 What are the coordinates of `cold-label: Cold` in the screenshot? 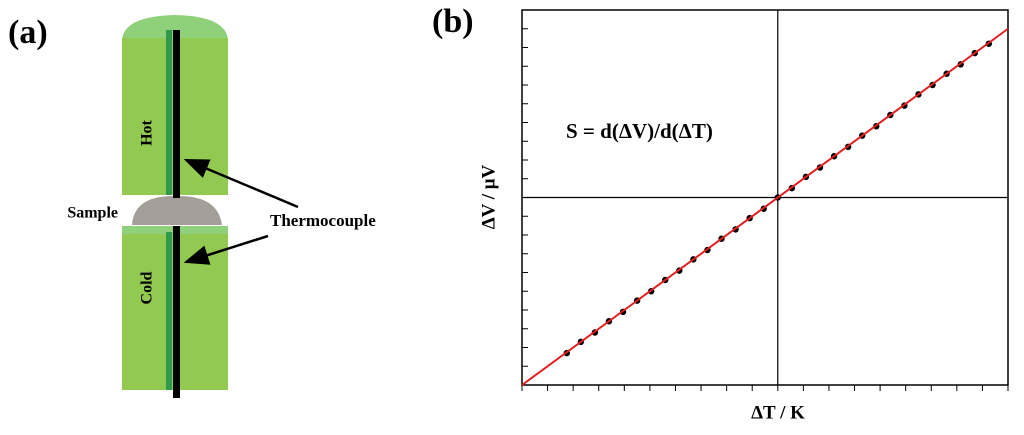 It's located at (147, 287).